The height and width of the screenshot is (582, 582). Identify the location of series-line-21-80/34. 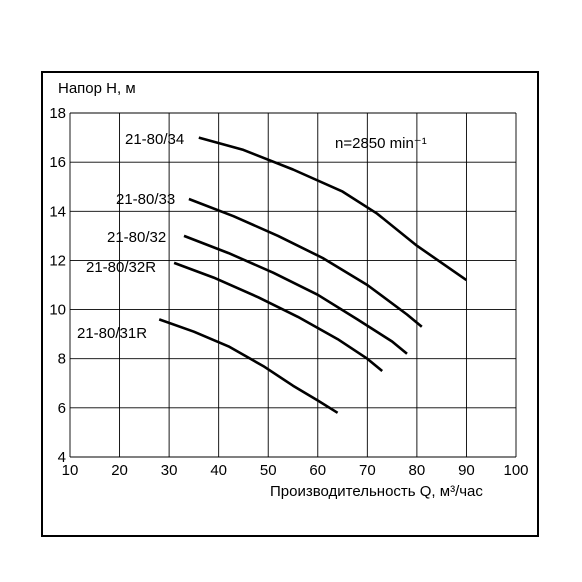
(333, 209).